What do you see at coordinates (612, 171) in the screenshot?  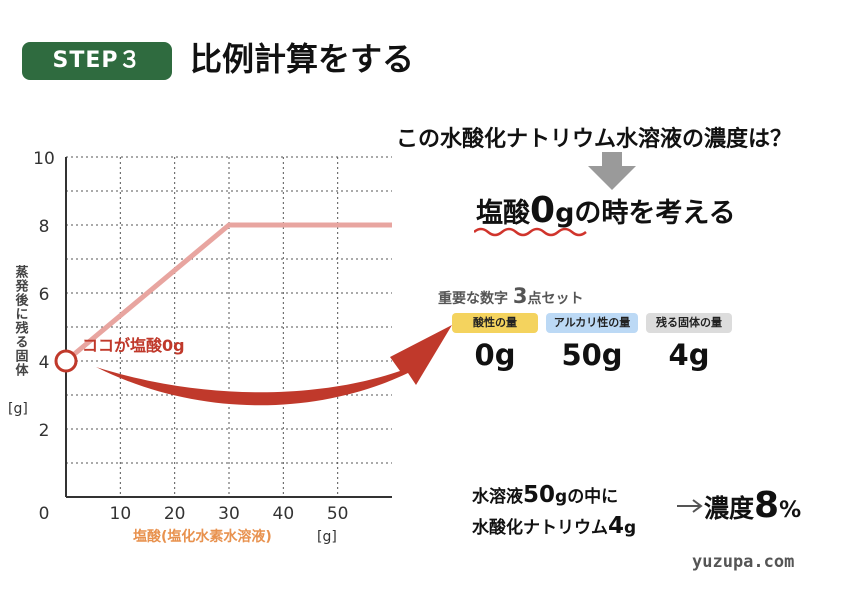 I see `down-arrow-icon` at bounding box center [612, 171].